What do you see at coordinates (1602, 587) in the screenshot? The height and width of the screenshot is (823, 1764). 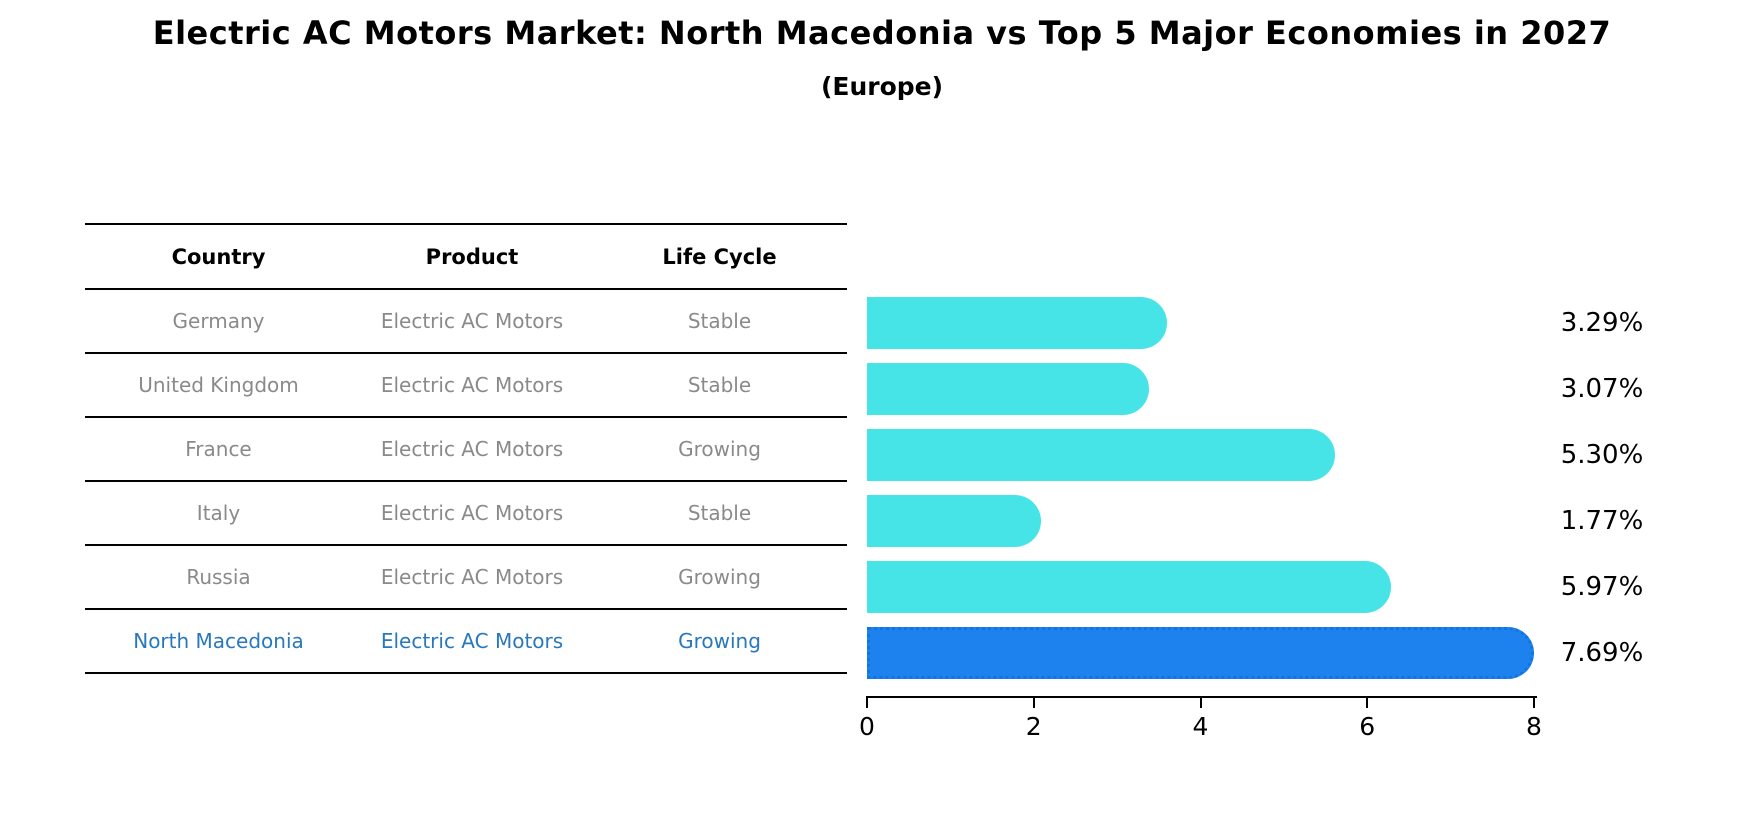 I see `value-label-russia: 5.97%` at bounding box center [1602, 587].